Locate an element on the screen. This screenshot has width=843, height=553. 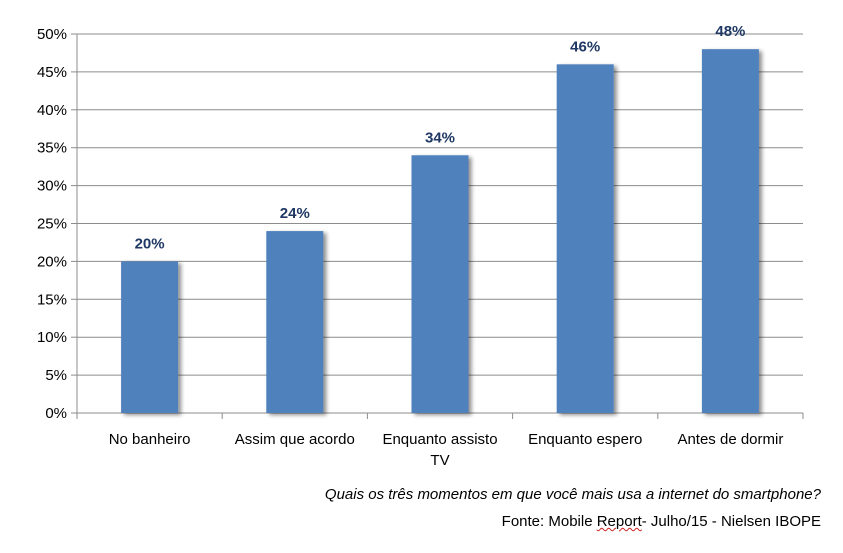
y-tick-label: 45% is located at coordinates (52, 72).